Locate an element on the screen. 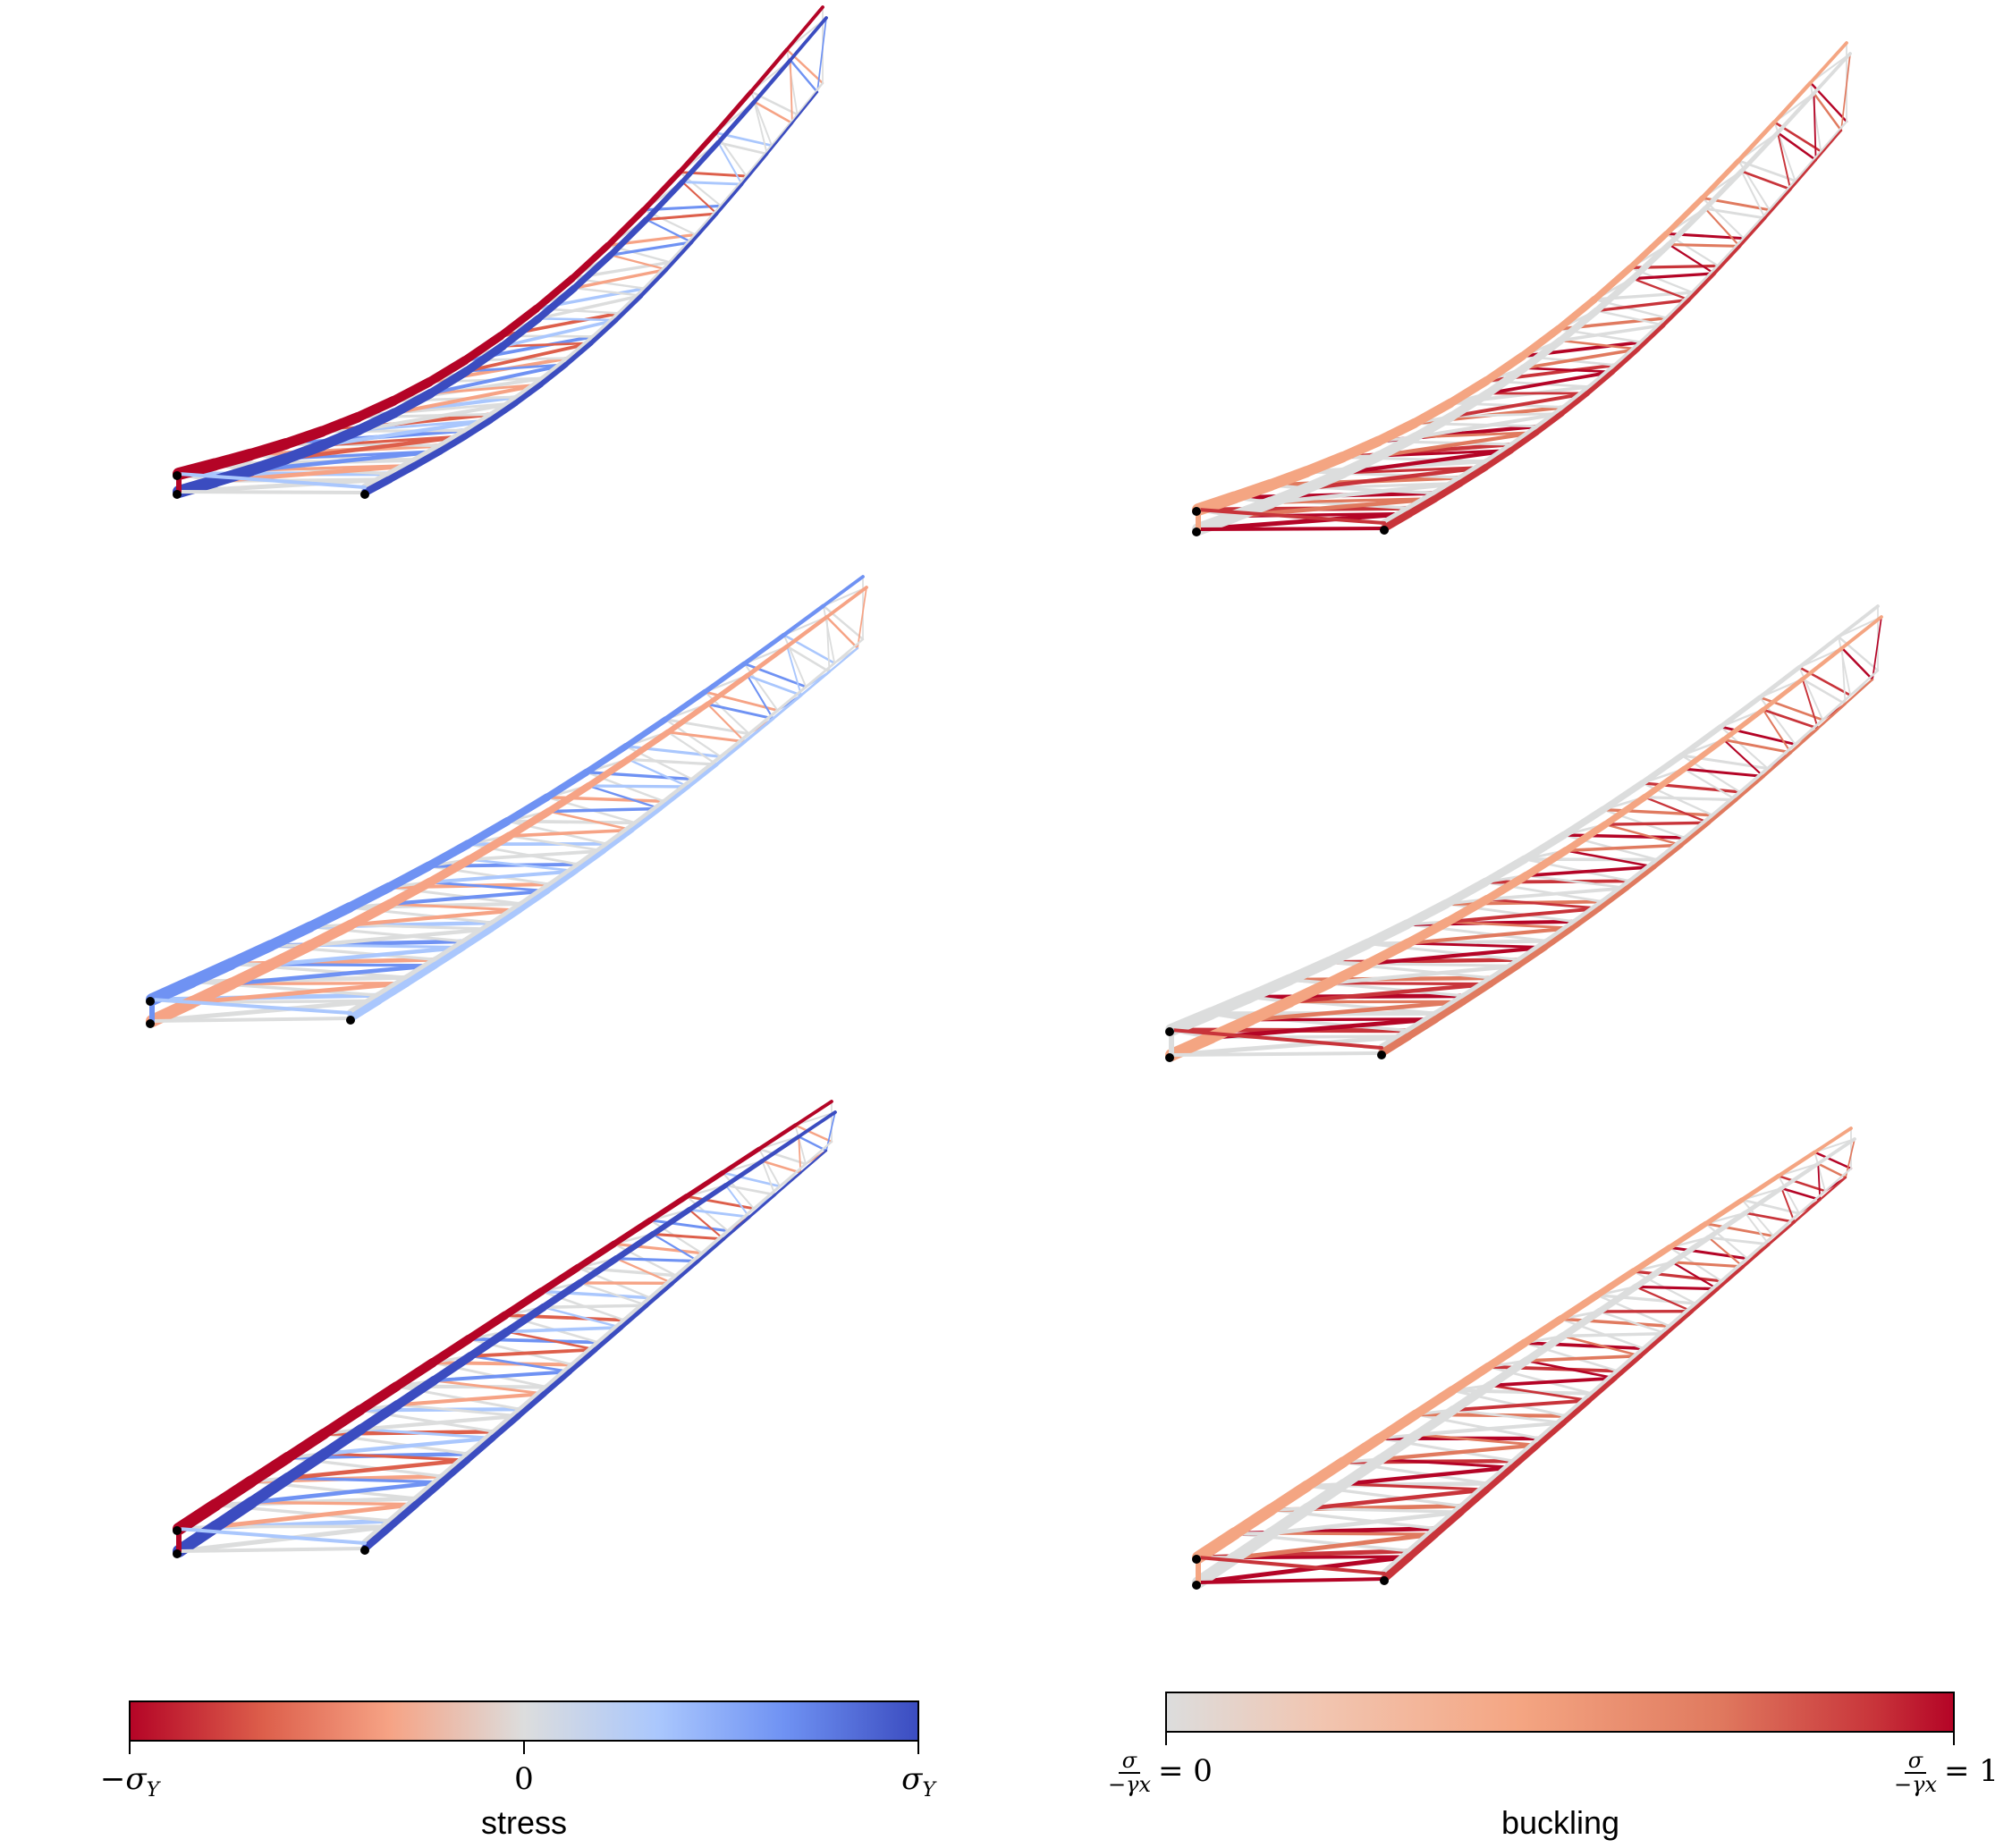 This screenshot has width=2012, height=1848. base-strut is located at coordinates (1277, 1039).